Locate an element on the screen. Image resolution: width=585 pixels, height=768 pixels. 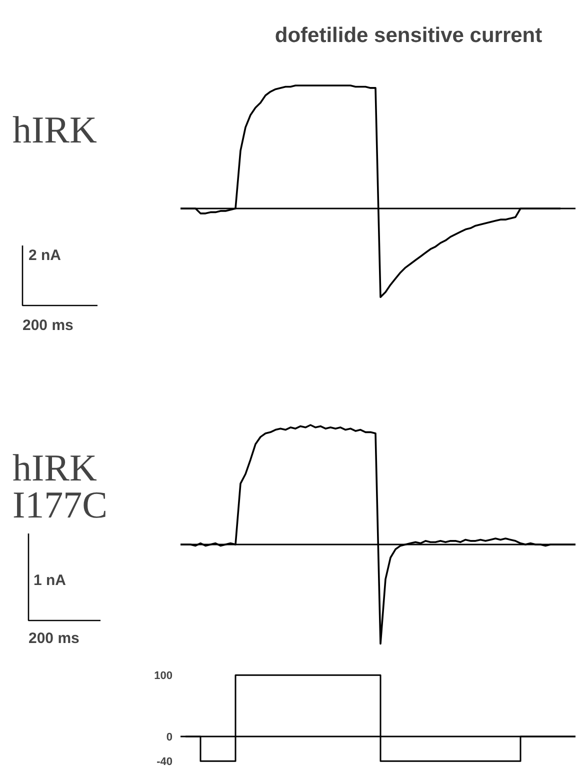
y-axis-title: hIRK I177C is located at coordinates (60, 487).